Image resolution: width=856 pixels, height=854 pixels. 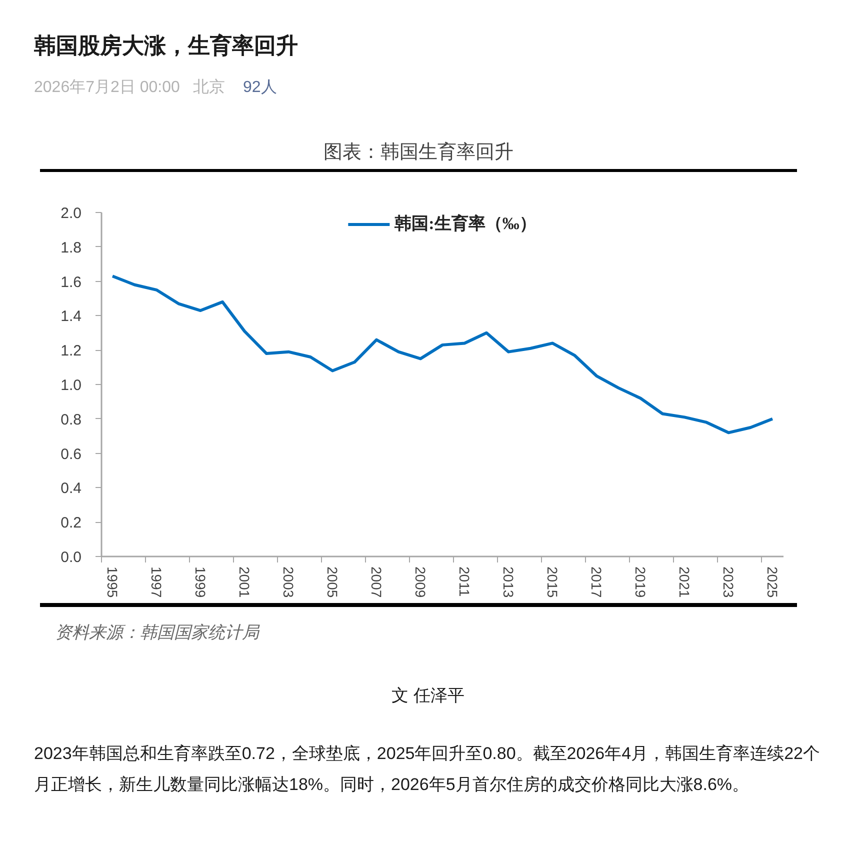 What do you see at coordinates (420, 582) in the screenshot?
I see `x-tick-label: 2009` at bounding box center [420, 582].